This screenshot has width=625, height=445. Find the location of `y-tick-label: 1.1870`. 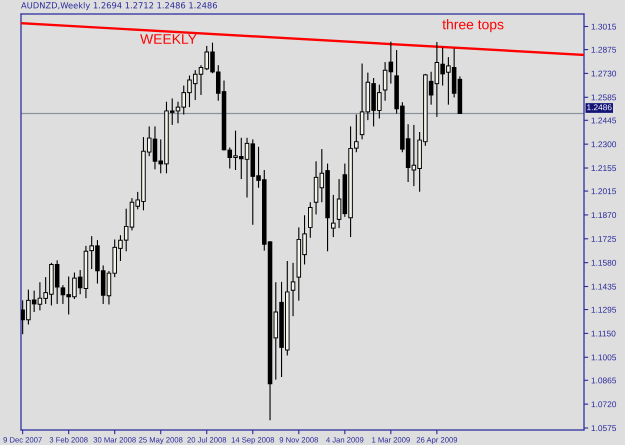

y-tick-label: 1.1870 is located at coordinates (604, 215).